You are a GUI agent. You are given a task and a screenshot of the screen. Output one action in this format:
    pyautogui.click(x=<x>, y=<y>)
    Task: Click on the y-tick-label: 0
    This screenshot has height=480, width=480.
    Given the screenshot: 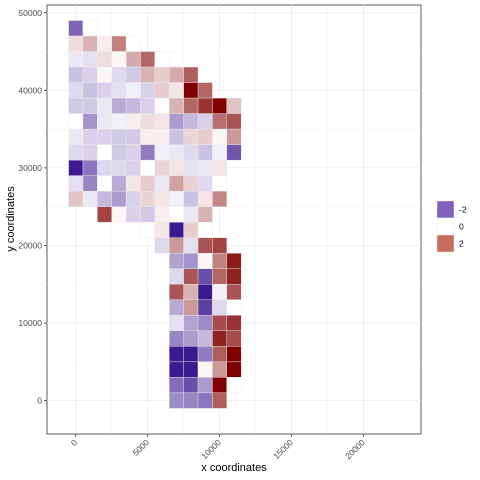 What is the action you would take?
    pyautogui.click(x=39, y=401)
    